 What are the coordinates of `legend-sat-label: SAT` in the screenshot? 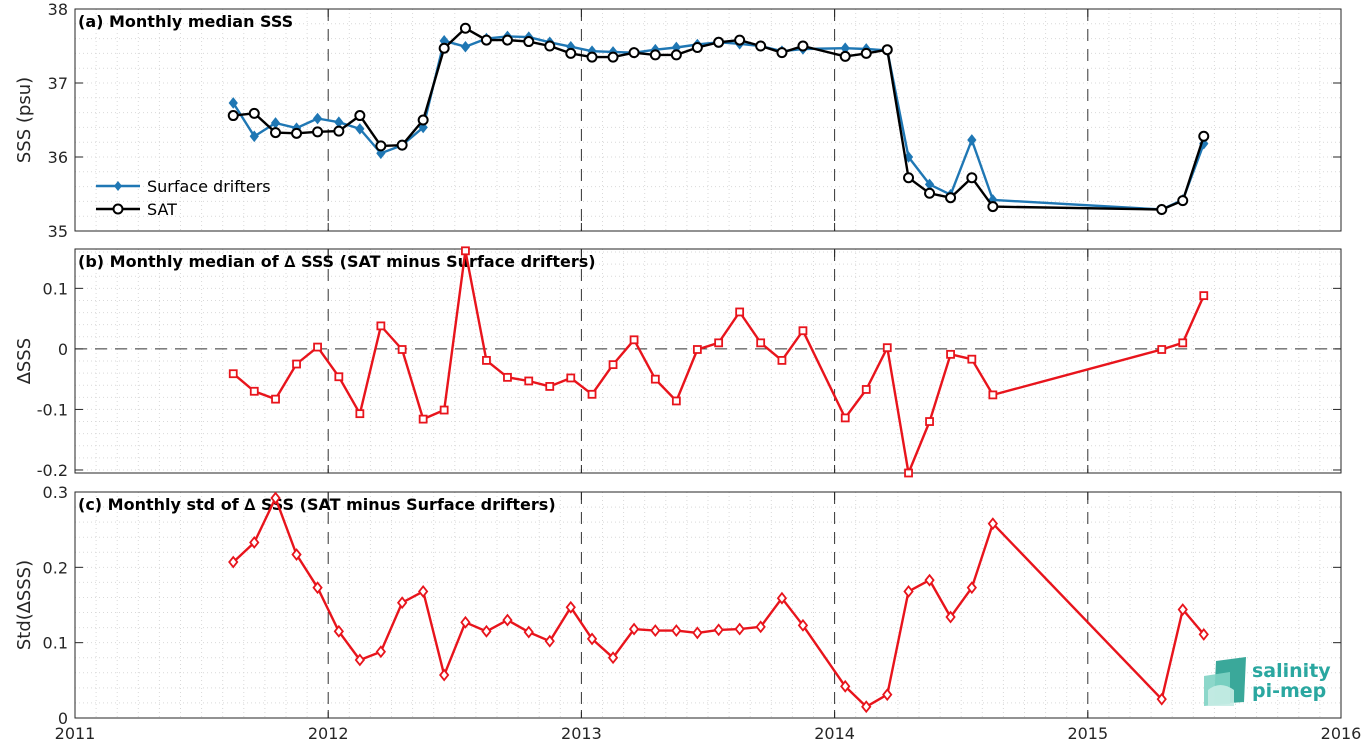 It's located at (162, 209).